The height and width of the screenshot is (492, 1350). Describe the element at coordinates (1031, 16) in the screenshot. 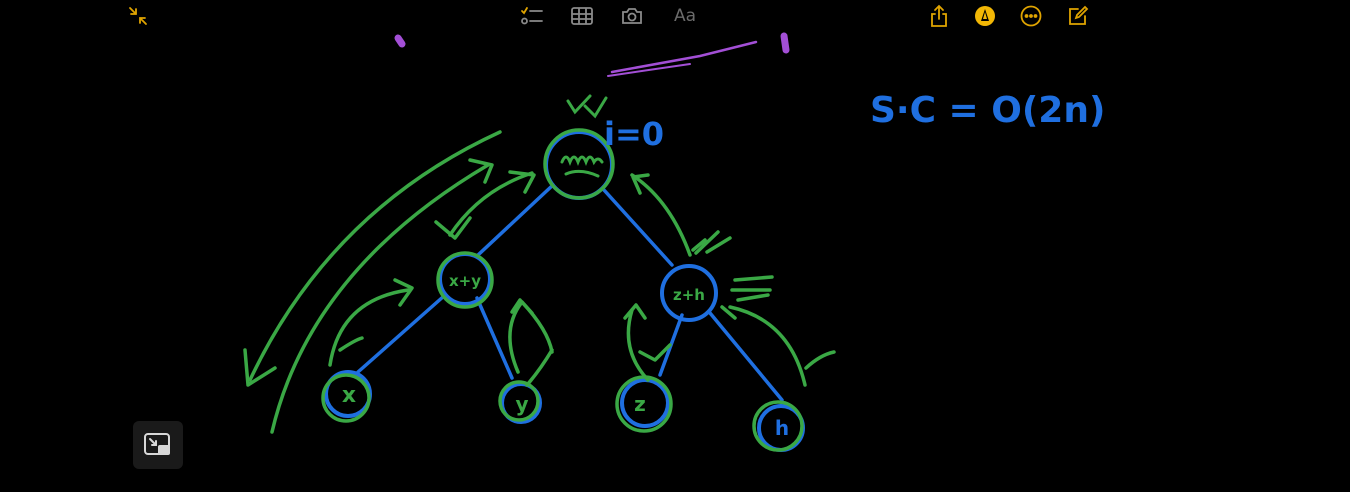

I see `more-options-icon` at that location.